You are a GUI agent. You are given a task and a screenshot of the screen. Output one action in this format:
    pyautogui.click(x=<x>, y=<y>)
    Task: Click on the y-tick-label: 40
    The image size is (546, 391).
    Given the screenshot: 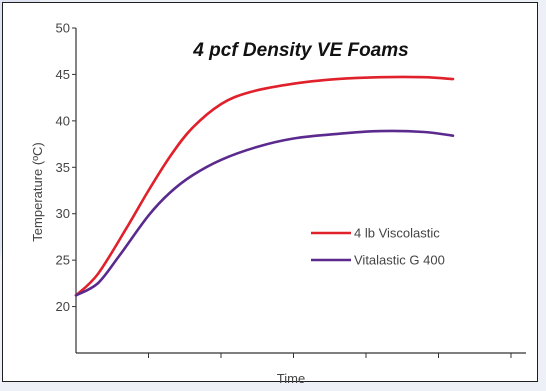 What is the action you would take?
    pyautogui.click(x=63, y=120)
    